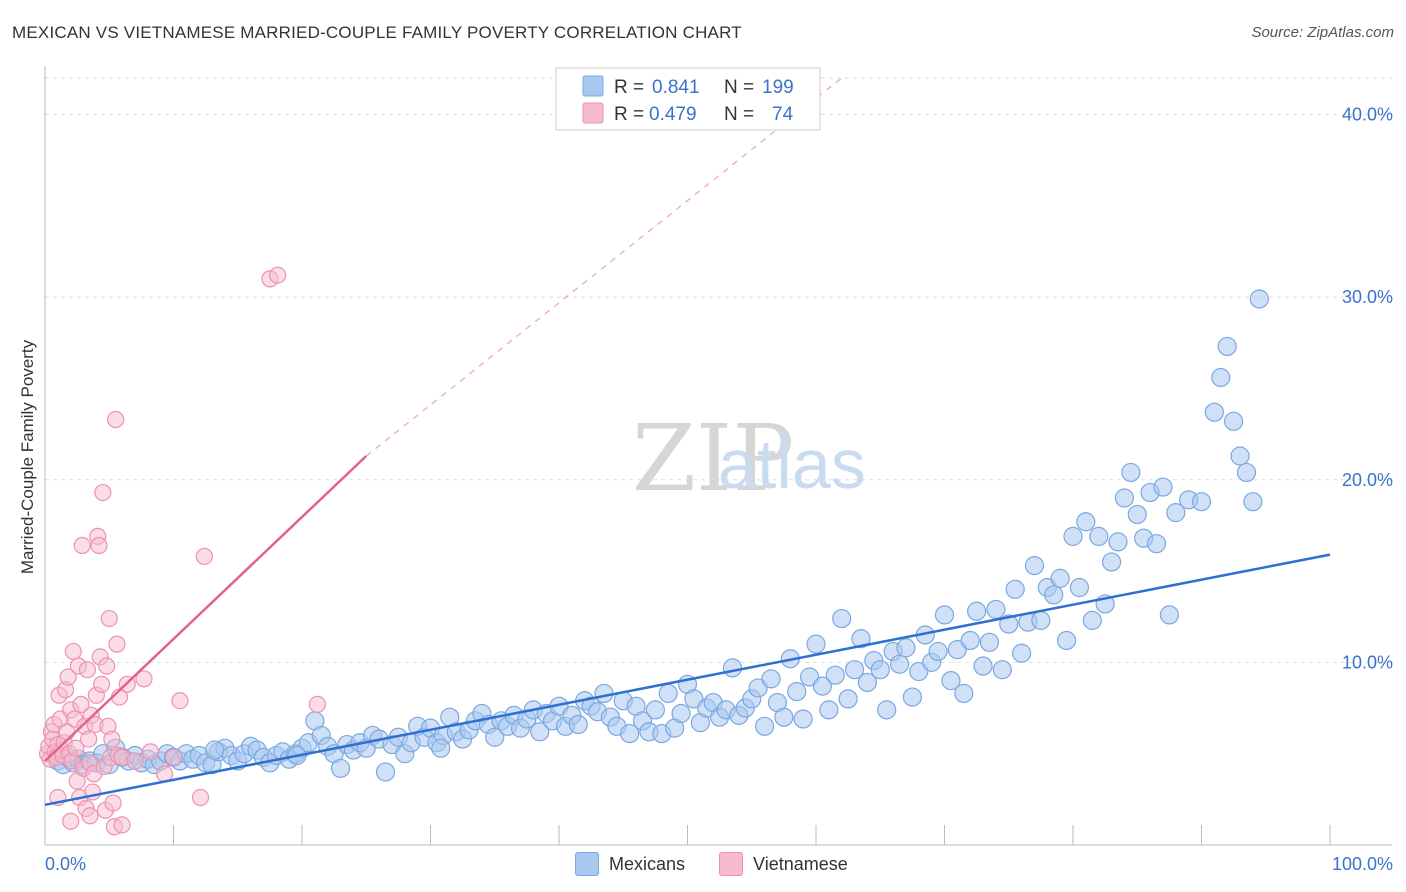  Describe the element at coordinates (629, 114) in the screenshot. I see `legend-r-label: R =` at that location.